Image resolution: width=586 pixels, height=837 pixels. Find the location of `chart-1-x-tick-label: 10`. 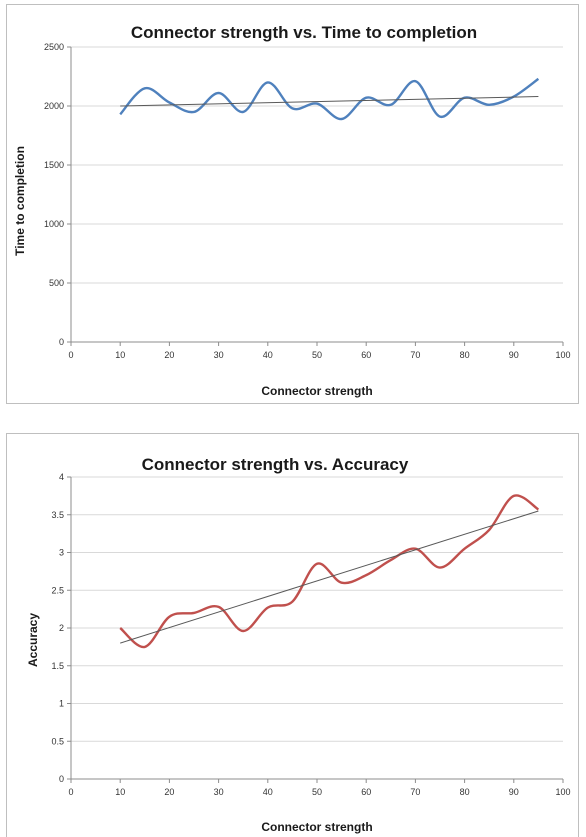

chart-1-x-tick-label: 10 is located at coordinates (120, 355).